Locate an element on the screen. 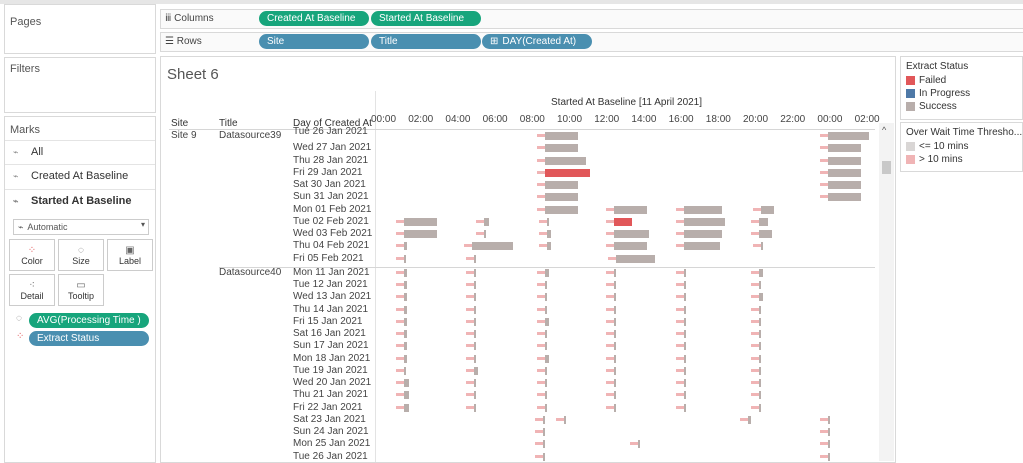 Image resolution: width=1023 pixels, height=463 pixels. vertical-scrollbar: ^ is located at coordinates (886, 292).